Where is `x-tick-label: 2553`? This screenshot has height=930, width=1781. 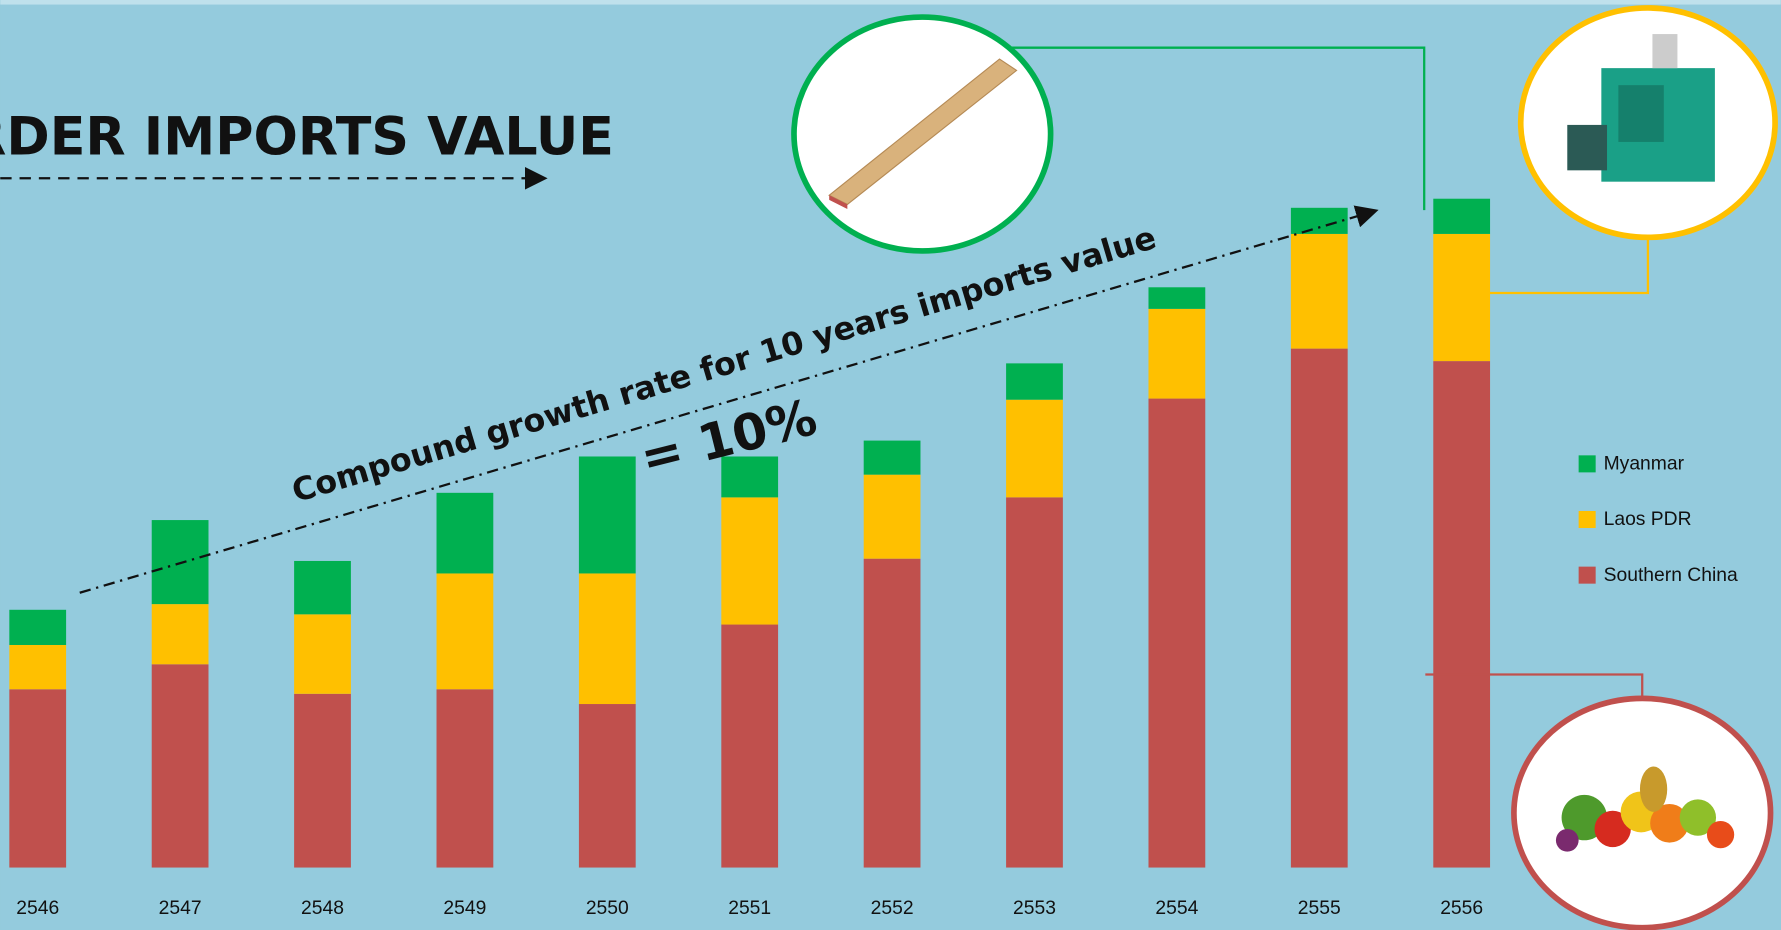 x-tick-label: 2553 is located at coordinates (1034, 908).